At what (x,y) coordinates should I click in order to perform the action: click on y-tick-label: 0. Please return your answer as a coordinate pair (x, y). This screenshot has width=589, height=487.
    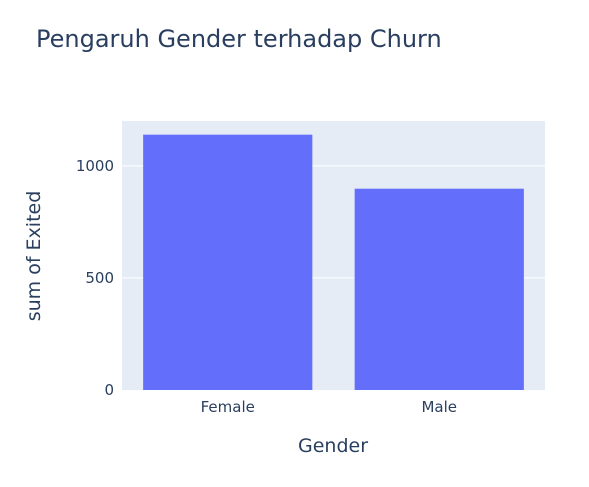
    Looking at the image, I should click on (109, 390).